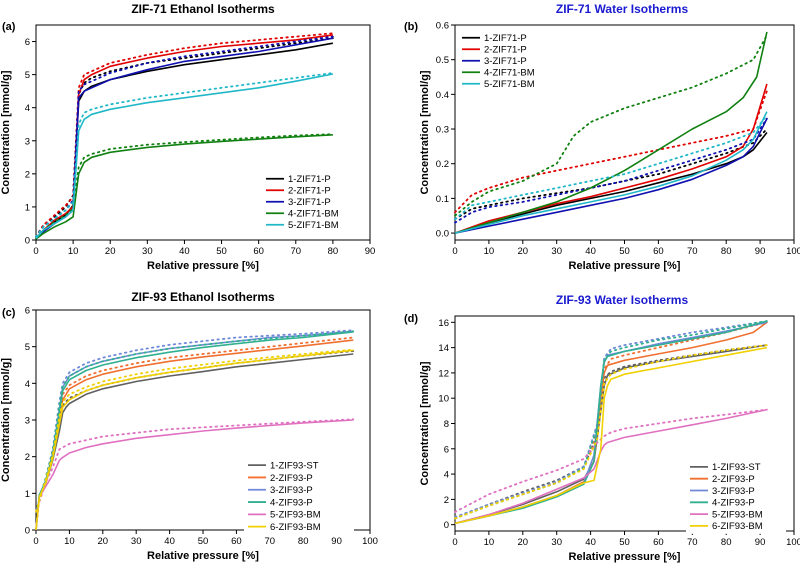 The image size is (800, 570). Describe the element at coordinates (9, 313) in the screenshot. I see `panel-label: (c)` at that location.